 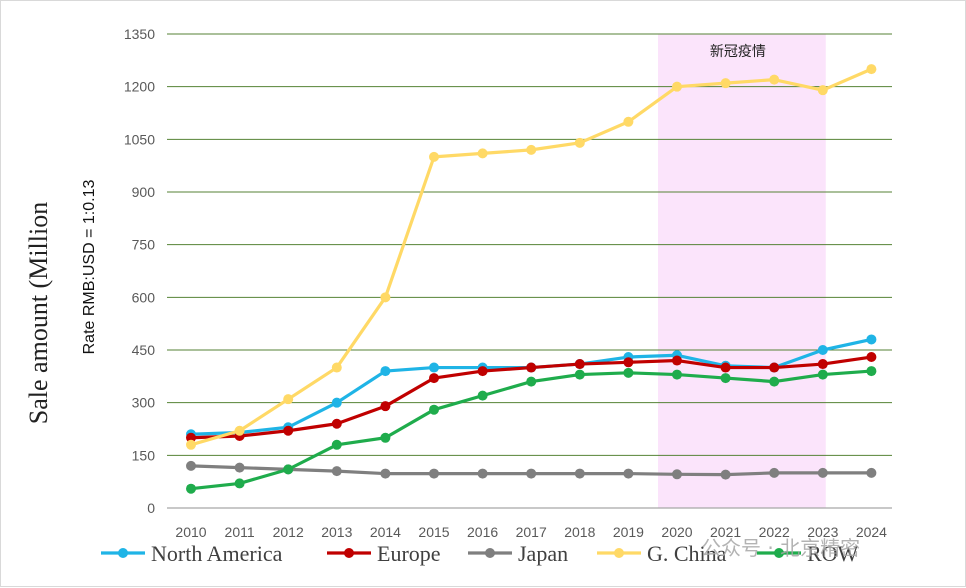 I want to click on legend-label: G. China, so click(x=687, y=553).